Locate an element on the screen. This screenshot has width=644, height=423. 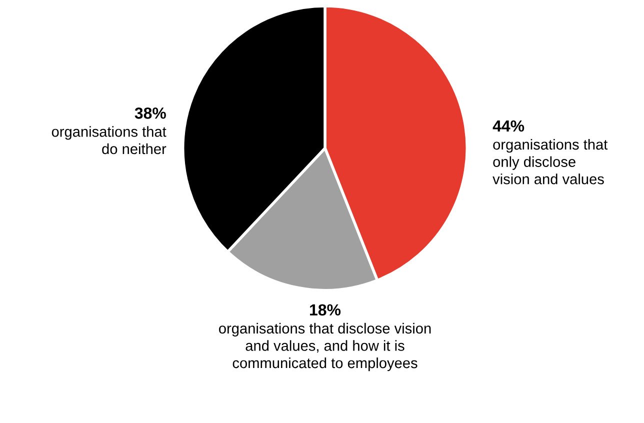
slice-label: organisations that only disclose vision and values is located at coordinates (550, 161).